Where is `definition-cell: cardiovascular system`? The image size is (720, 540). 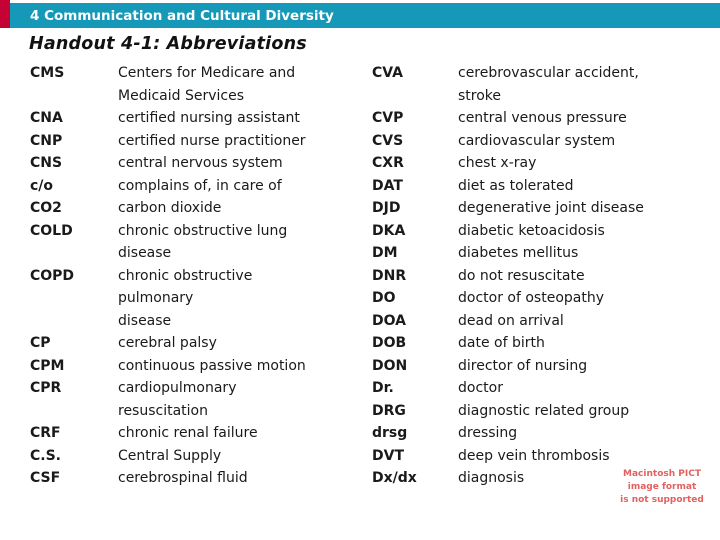
definition-cell: cardiovascular system is located at coordinates (537, 140).